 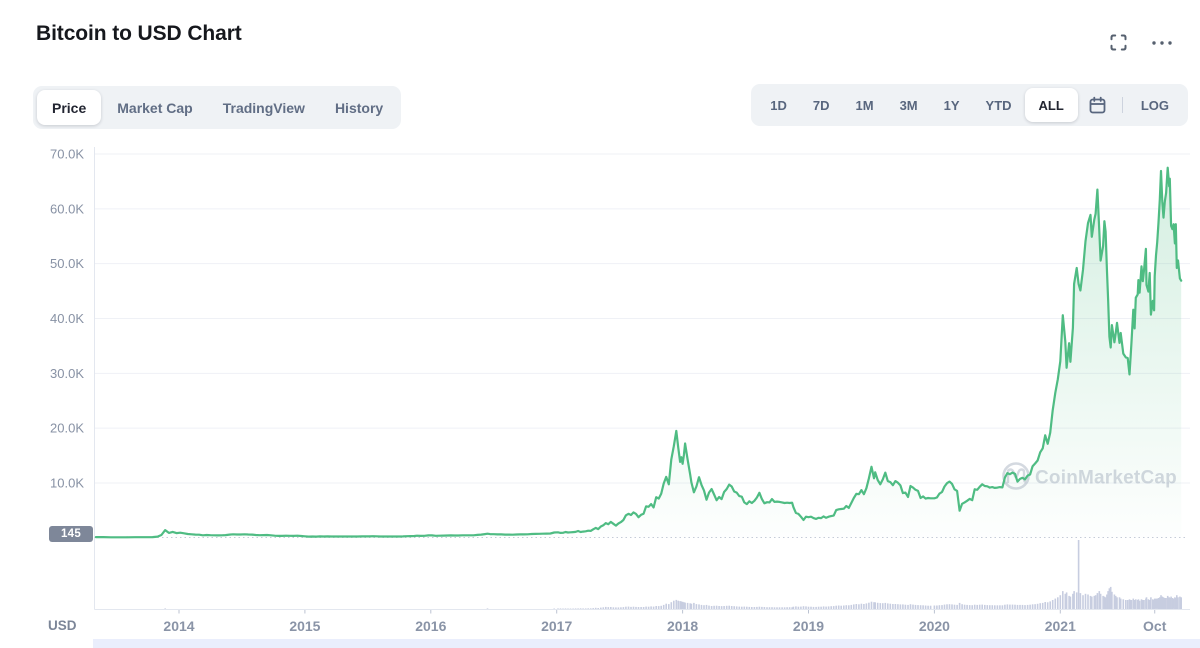 What do you see at coordinates (178, 626) in the screenshot?
I see `x-tick-label: 2014` at bounding box center [178, 626].